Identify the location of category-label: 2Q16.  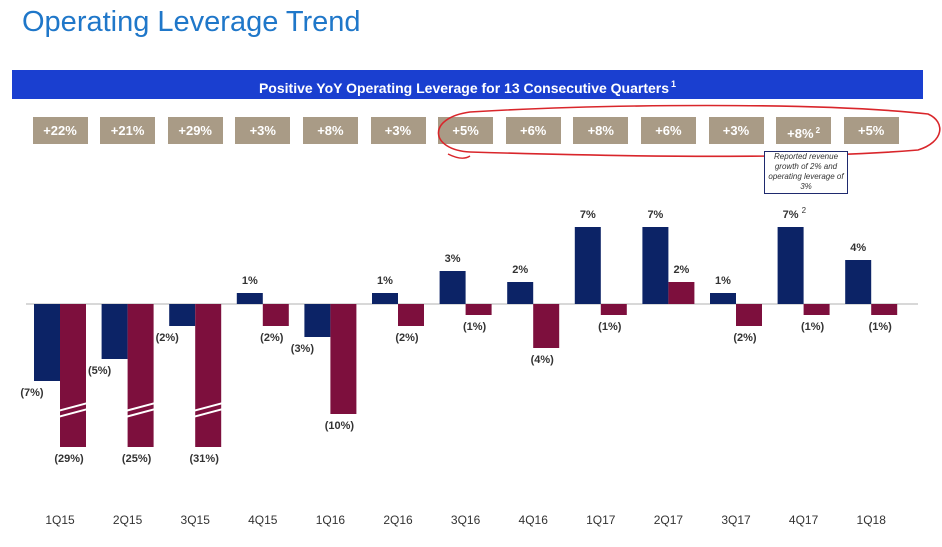
(398, 520).